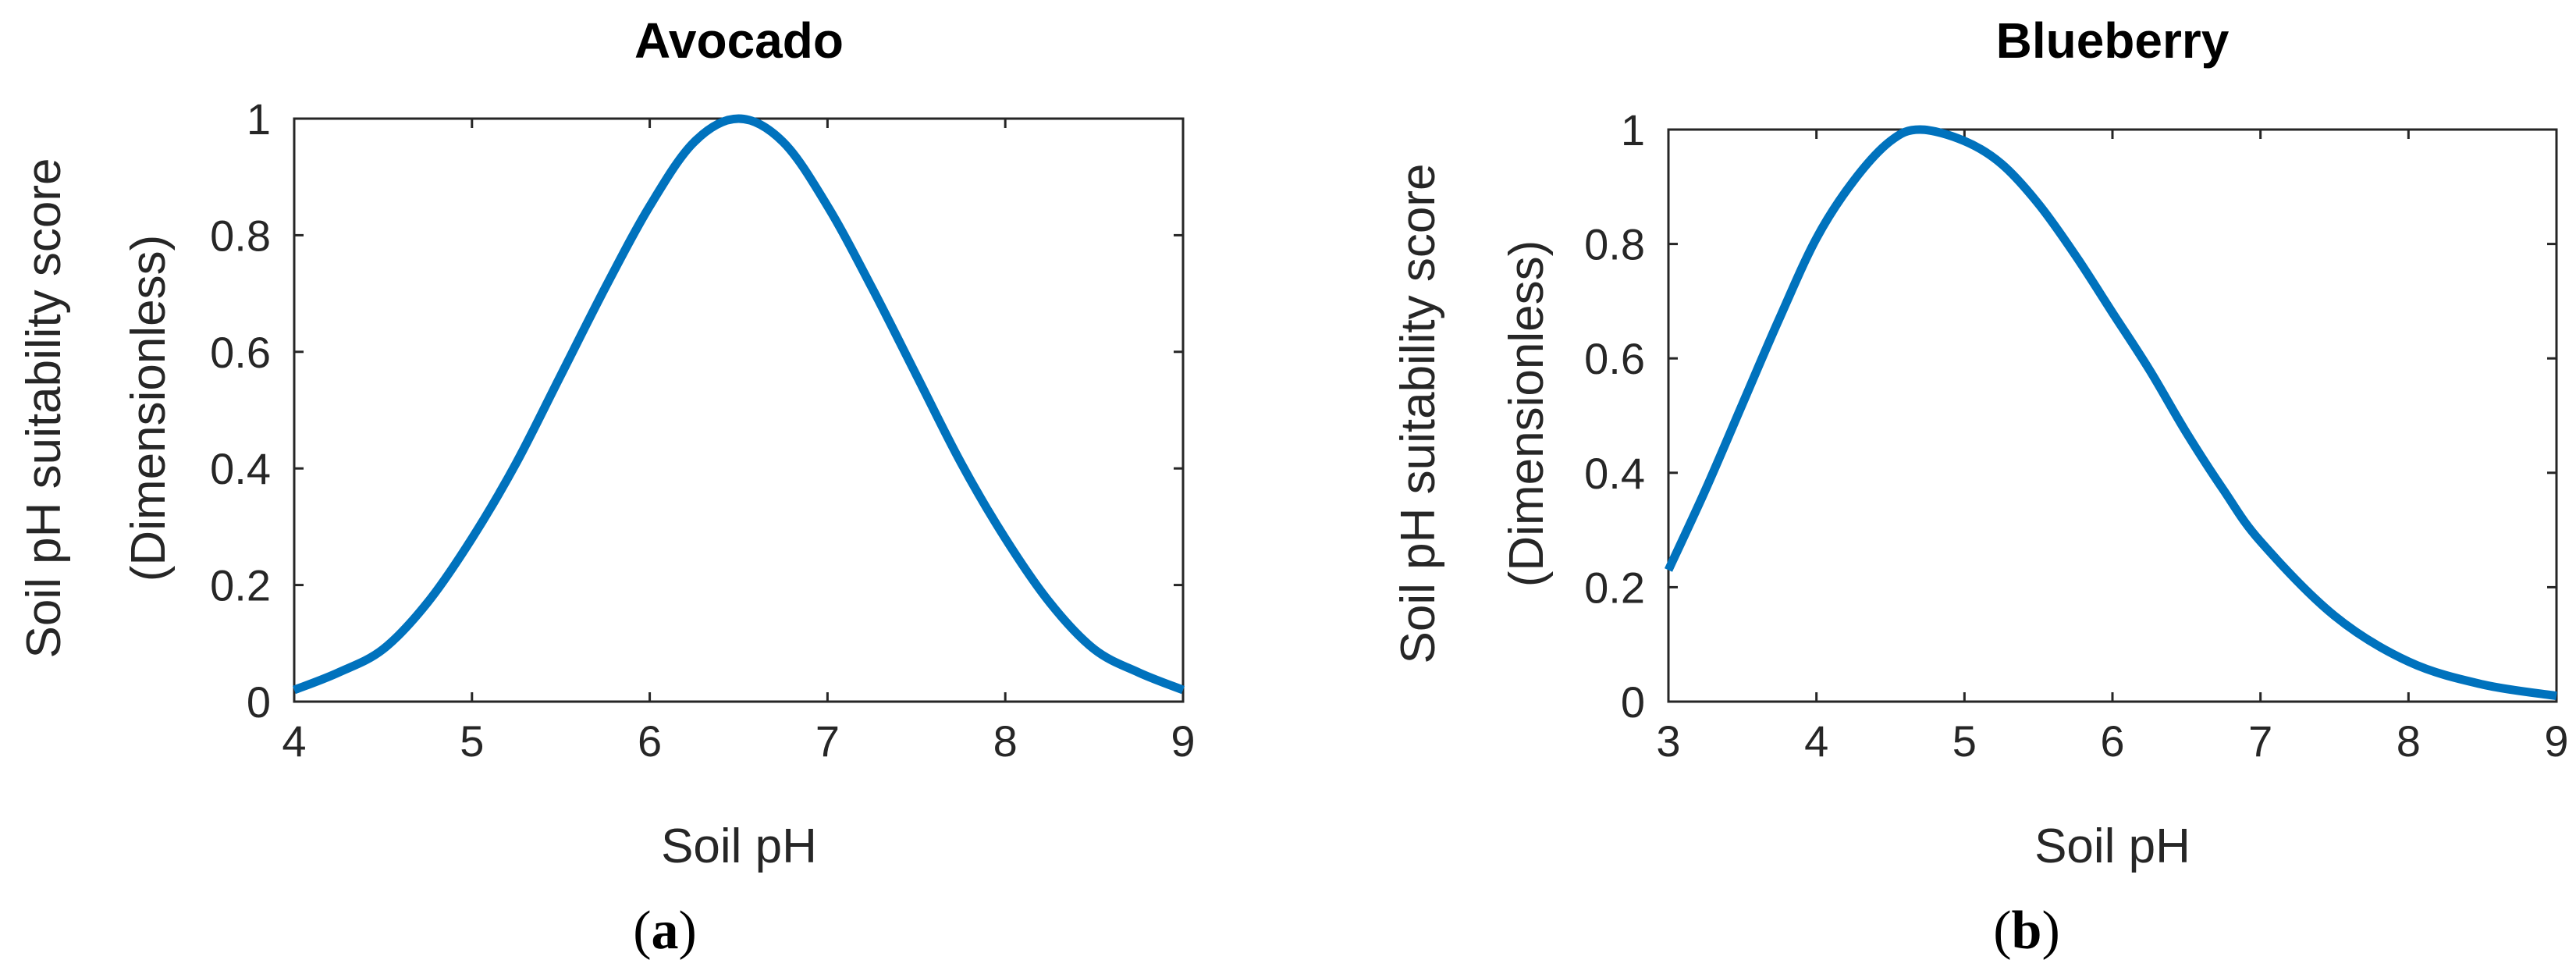 Image resolution: width=2576 pixels, height=974 pixels. I want to click on x-axis-label-avocado: Soil pH, so click(739, 846).